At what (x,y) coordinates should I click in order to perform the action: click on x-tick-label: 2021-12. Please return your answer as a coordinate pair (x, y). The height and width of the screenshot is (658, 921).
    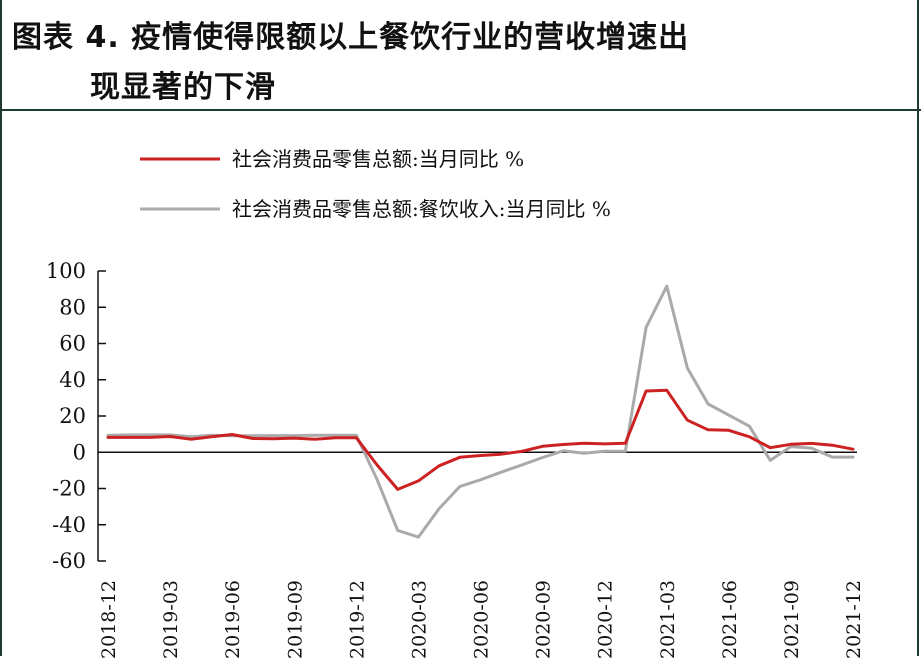
    Looking at the image, I should click on (854, 619).